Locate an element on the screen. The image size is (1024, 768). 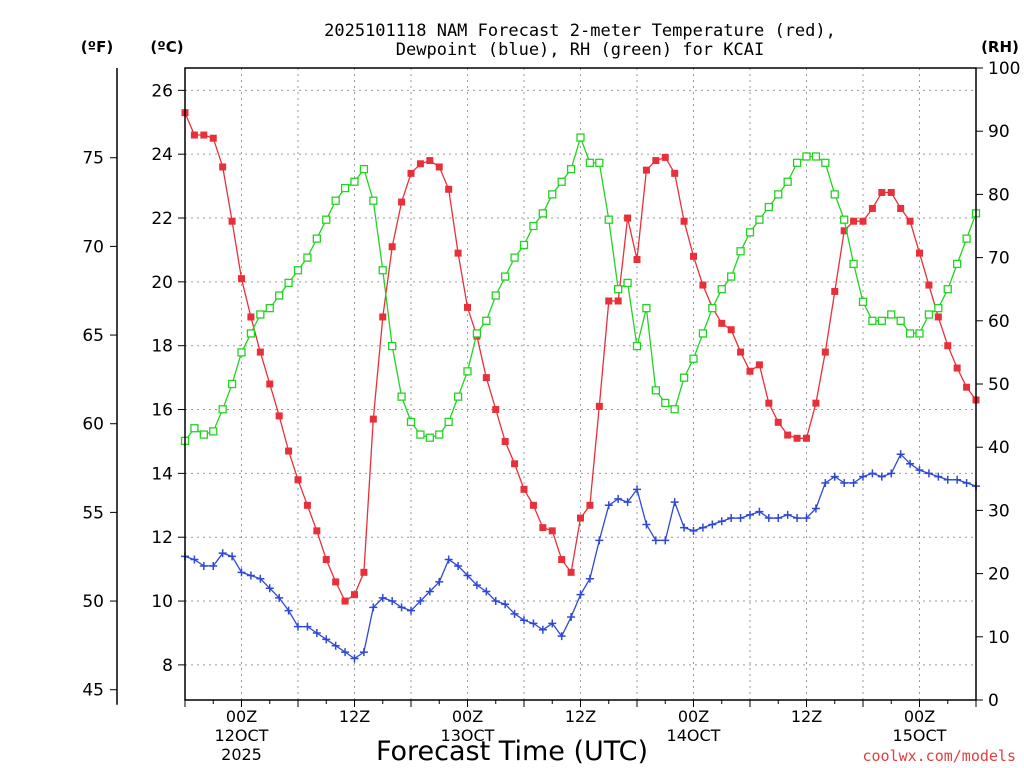
fahrenheit-tick-label: 55 is located at coordinates (93, 513).